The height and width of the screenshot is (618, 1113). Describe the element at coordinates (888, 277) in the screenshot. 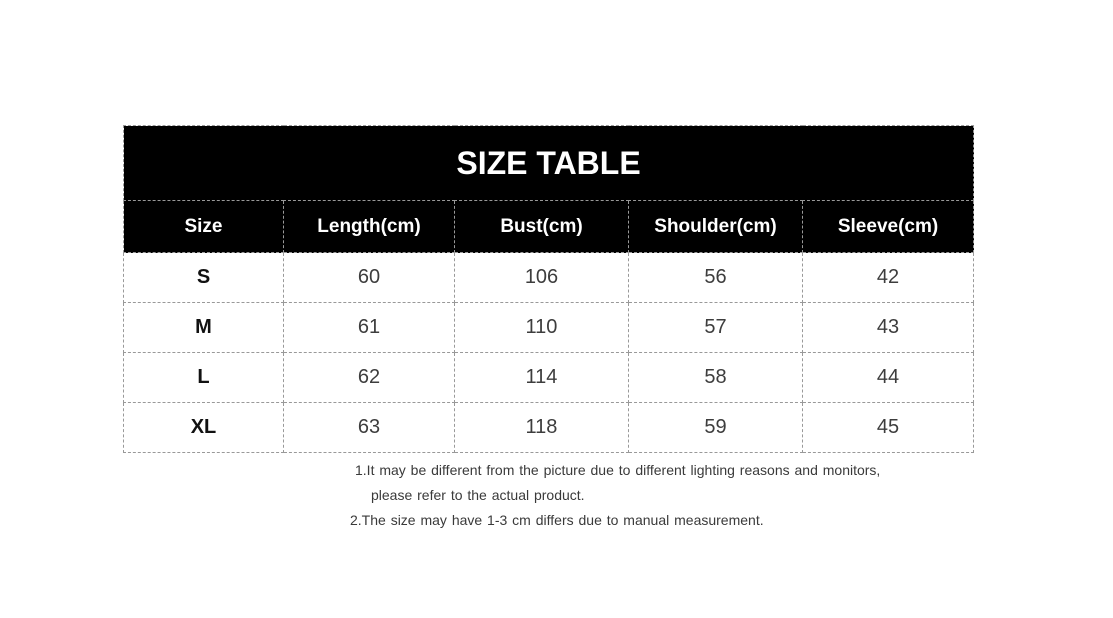

I see `sleeve-value: 42` at that location.